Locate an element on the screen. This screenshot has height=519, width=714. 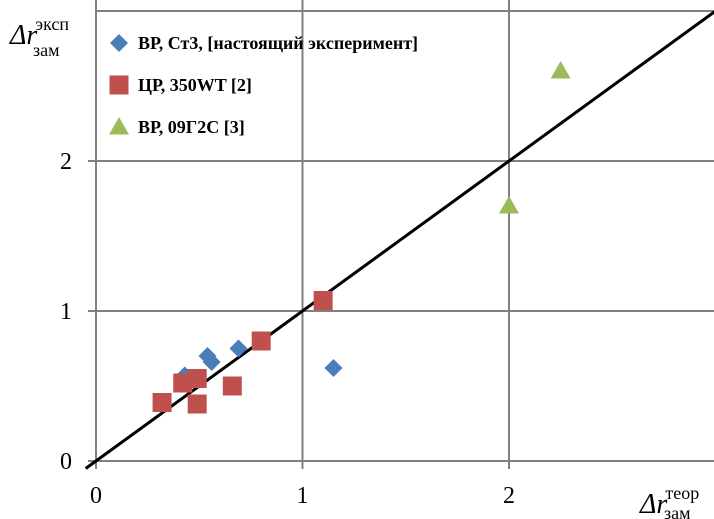
y-axis-label: Δrэксп is located at coordinates (39, 32).